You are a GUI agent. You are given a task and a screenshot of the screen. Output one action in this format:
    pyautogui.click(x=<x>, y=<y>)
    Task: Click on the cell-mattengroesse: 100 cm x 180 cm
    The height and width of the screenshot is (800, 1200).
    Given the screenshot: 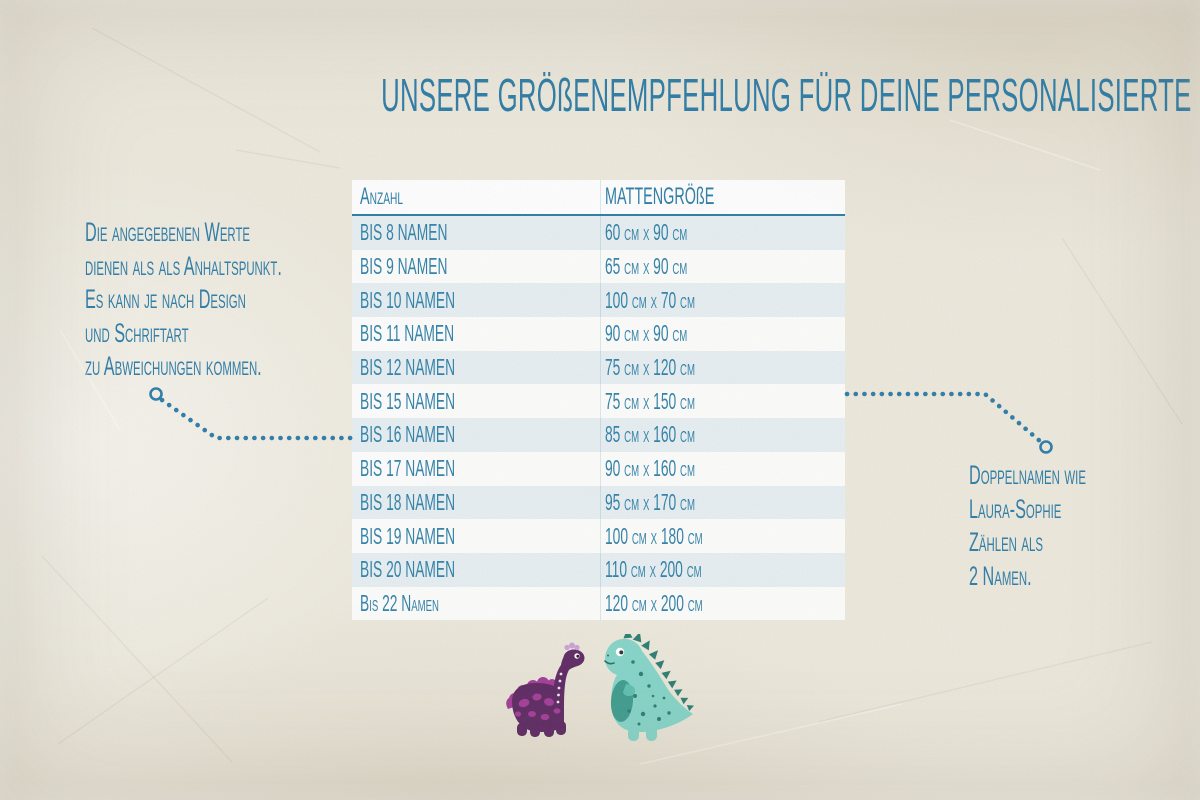 What is the action you would take?
    pyautogui.click(x=722, y=536)
    